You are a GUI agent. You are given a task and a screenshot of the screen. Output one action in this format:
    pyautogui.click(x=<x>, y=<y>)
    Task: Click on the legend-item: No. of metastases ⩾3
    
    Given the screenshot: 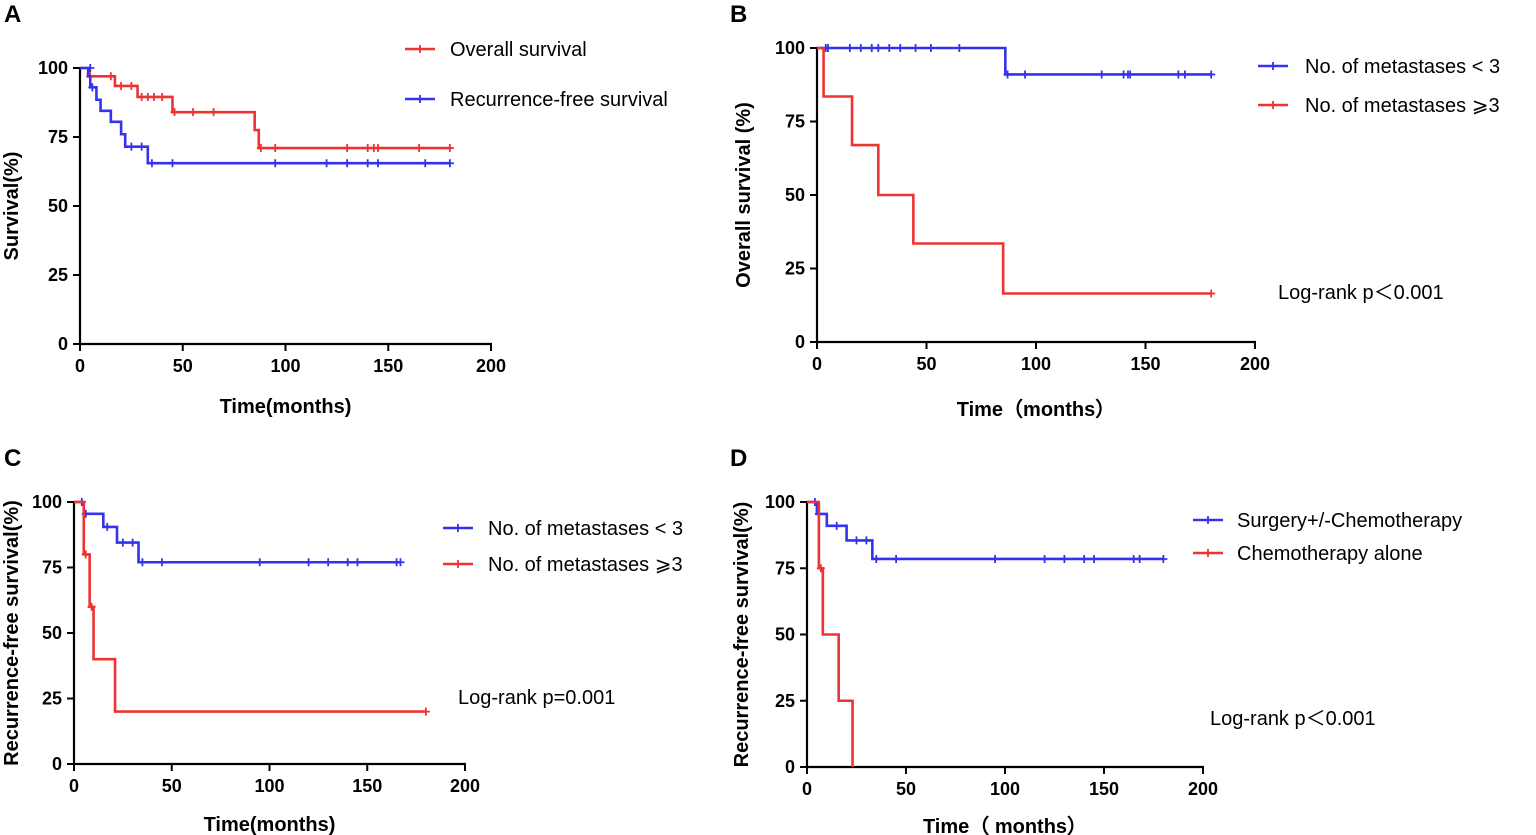 What is the action you would take?
    pyautogui.click(x=1379, y=106)
    